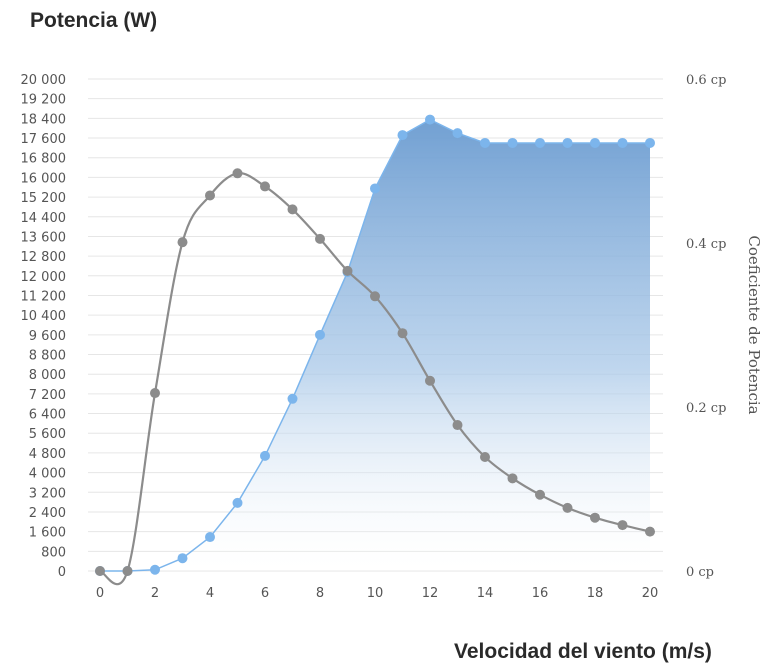  What do you see at coordinates (155, 593) in the screenshot?
I see `x-tick-label: 2` at bounding box center [155, 593].